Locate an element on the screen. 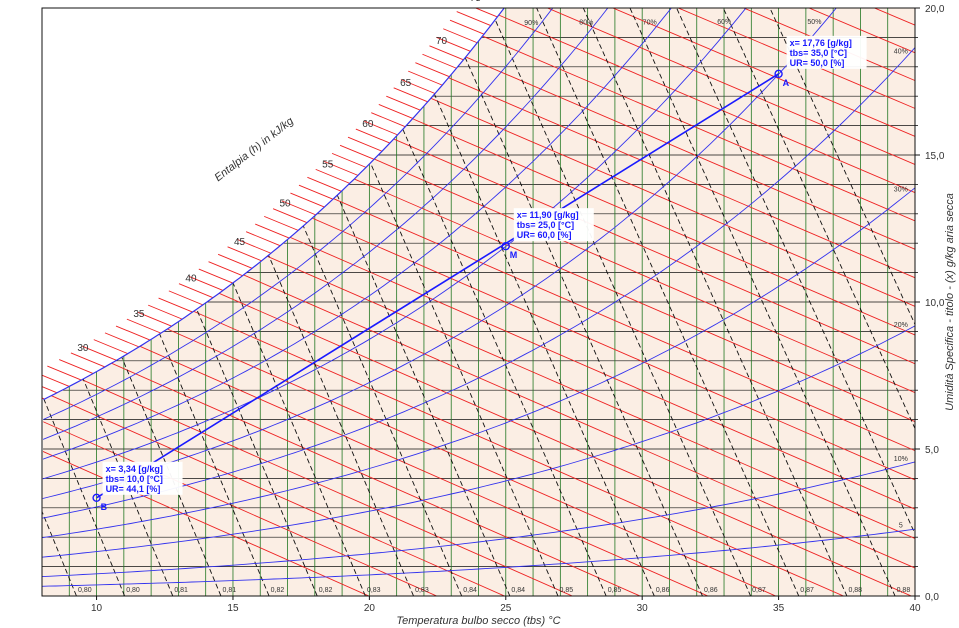 Image resolution: width=959 pixels, height=628 pixels. state-point-label: A is located at coordinates (786, 83).